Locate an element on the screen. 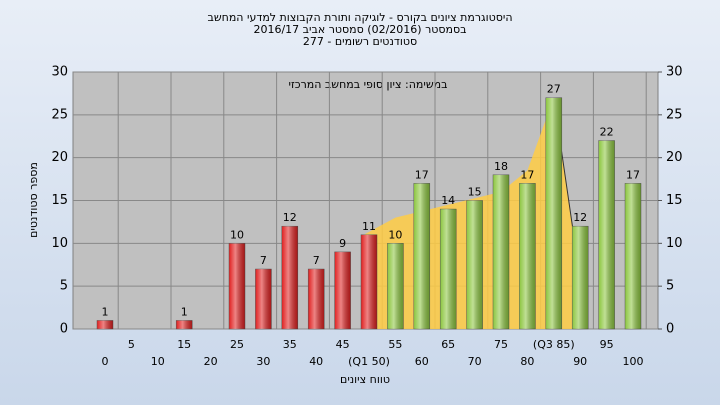 The width and height of the screenshot is (720, 405). x-tick-label: 30 is located at coordinates (263, 361).